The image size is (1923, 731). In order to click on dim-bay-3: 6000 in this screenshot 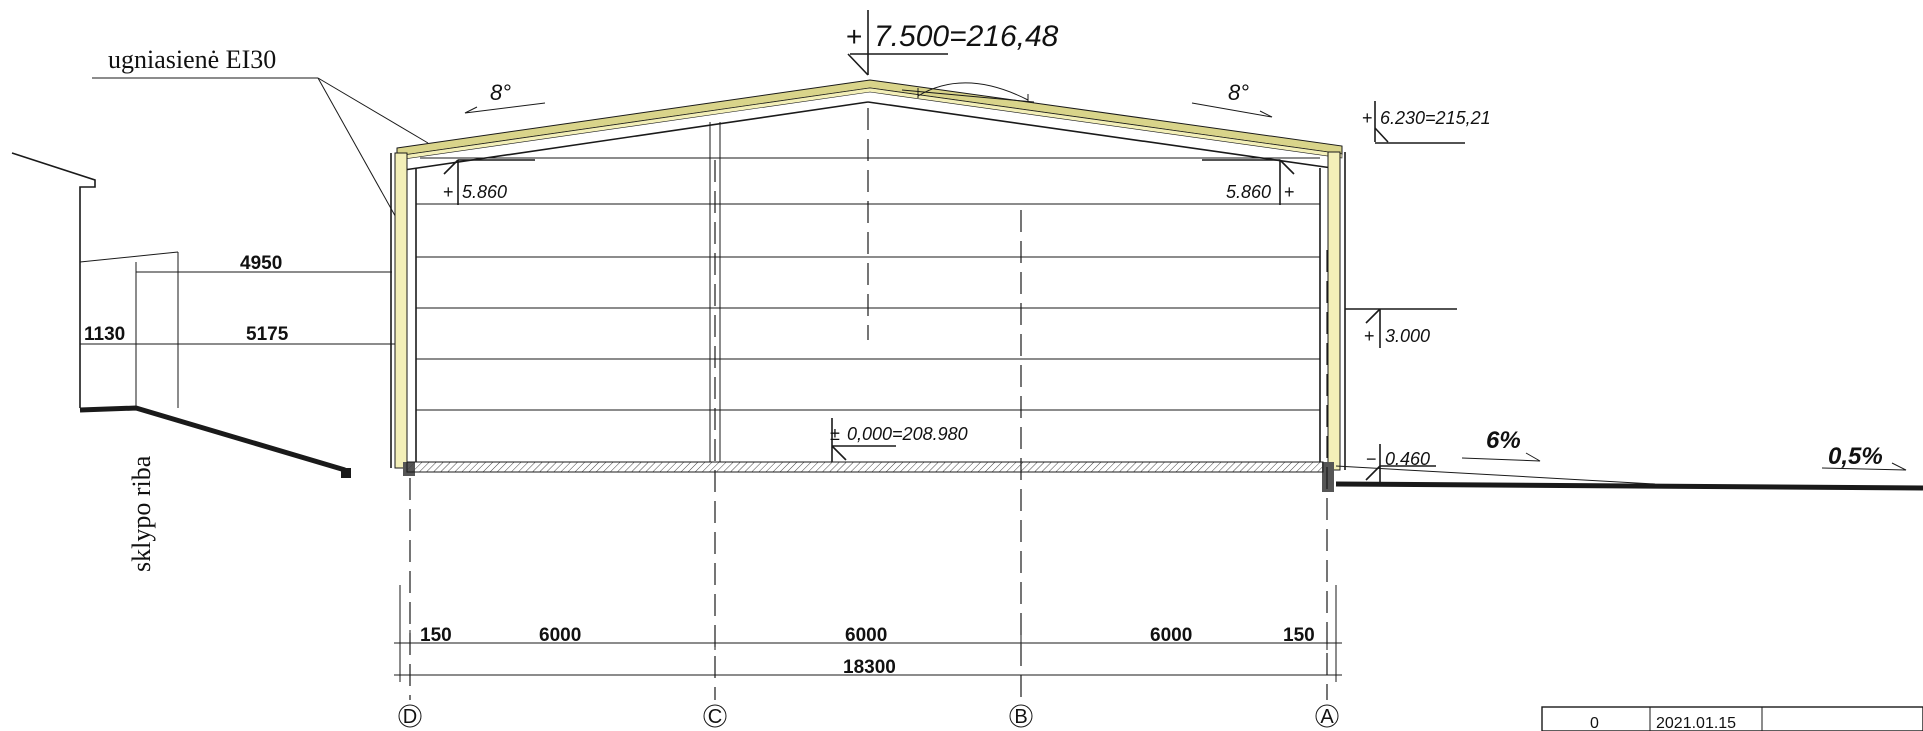, I will do `click(1171, 635)`.